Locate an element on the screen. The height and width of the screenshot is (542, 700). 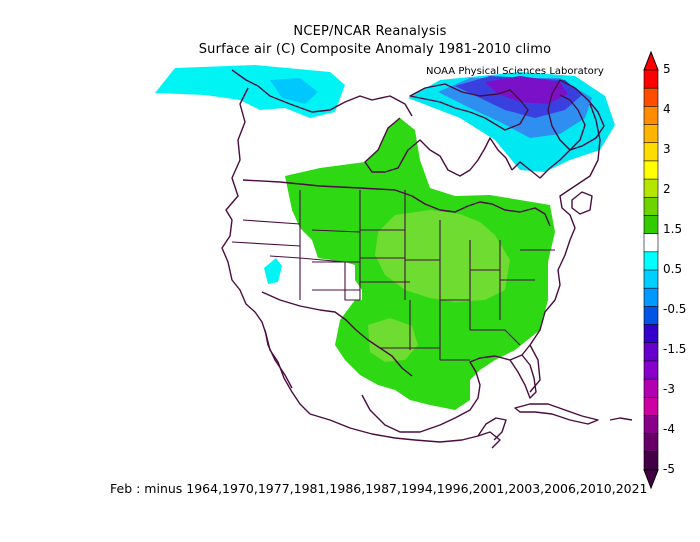
coastline-cuba is located at coordinates (556, 414).